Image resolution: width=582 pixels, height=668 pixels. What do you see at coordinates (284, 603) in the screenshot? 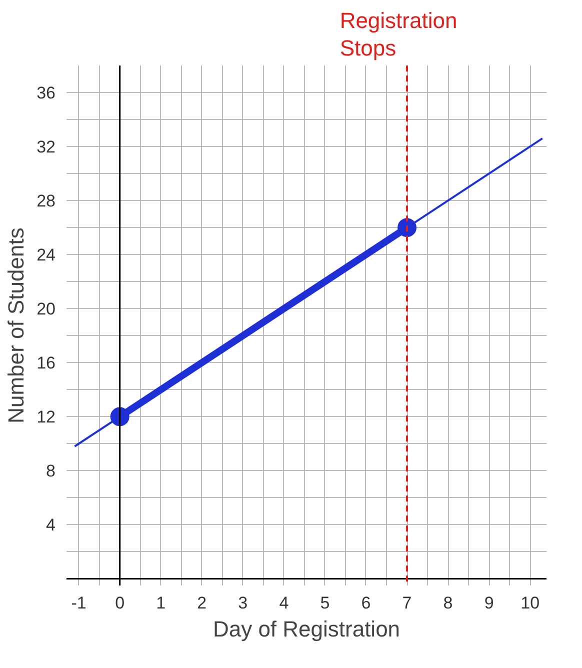
I see `x-tick-label: 4` at bounding box center [284, 603].